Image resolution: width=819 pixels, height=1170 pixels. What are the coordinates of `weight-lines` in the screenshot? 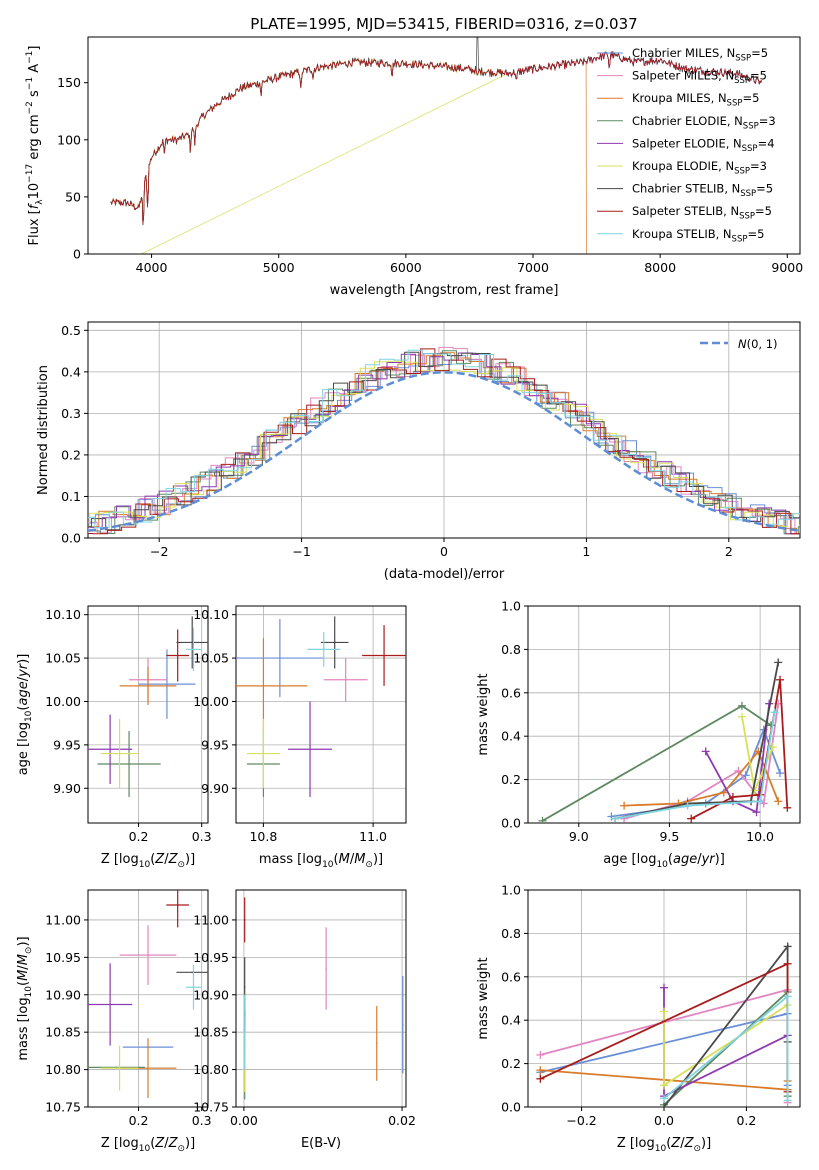 It's located at (665, 740).